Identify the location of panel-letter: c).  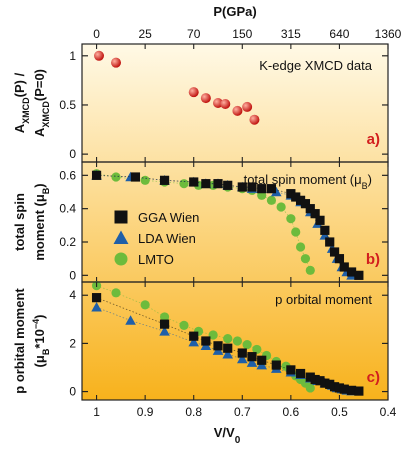
(373, 377).